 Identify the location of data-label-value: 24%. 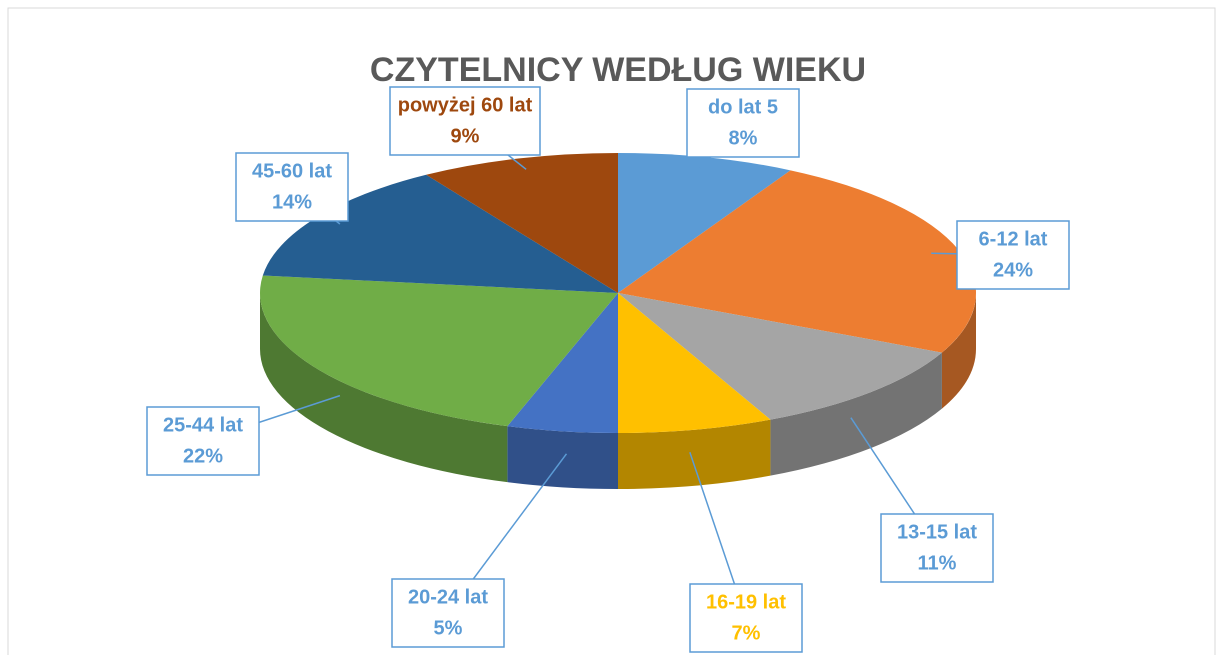
(1013, 270).